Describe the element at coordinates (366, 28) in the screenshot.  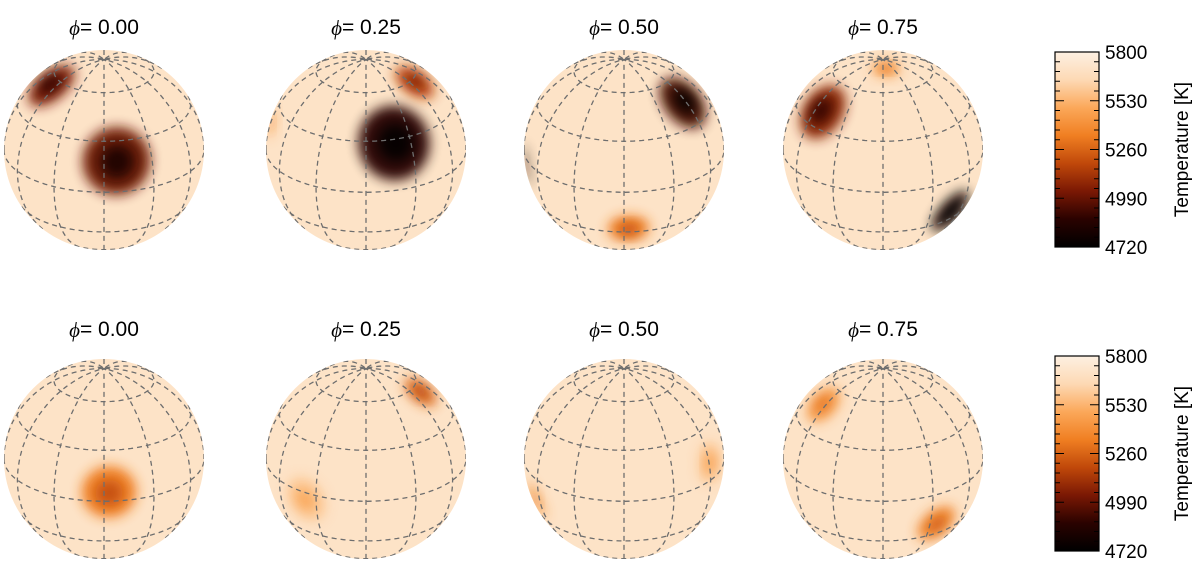
I see `phase-label: ϕ= 0.25` at that location.